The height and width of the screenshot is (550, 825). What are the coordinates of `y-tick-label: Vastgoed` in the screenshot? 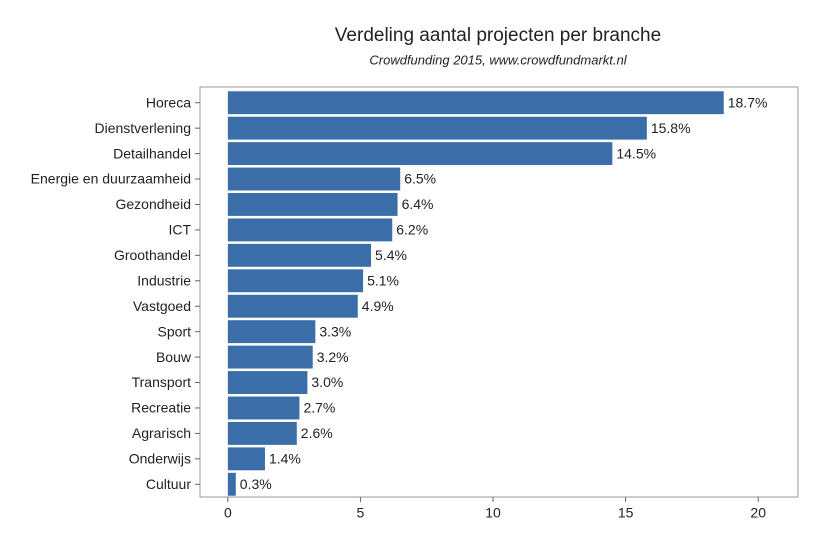 It's located at (162, 306).